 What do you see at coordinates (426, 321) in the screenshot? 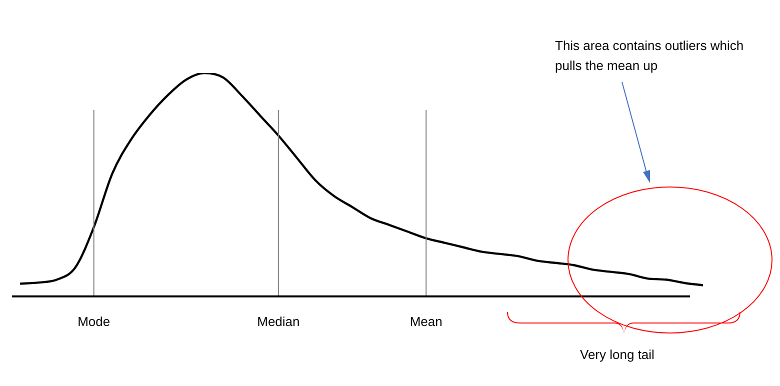
I see `x-tick-label: Mean` at bounding box center [426, 321].